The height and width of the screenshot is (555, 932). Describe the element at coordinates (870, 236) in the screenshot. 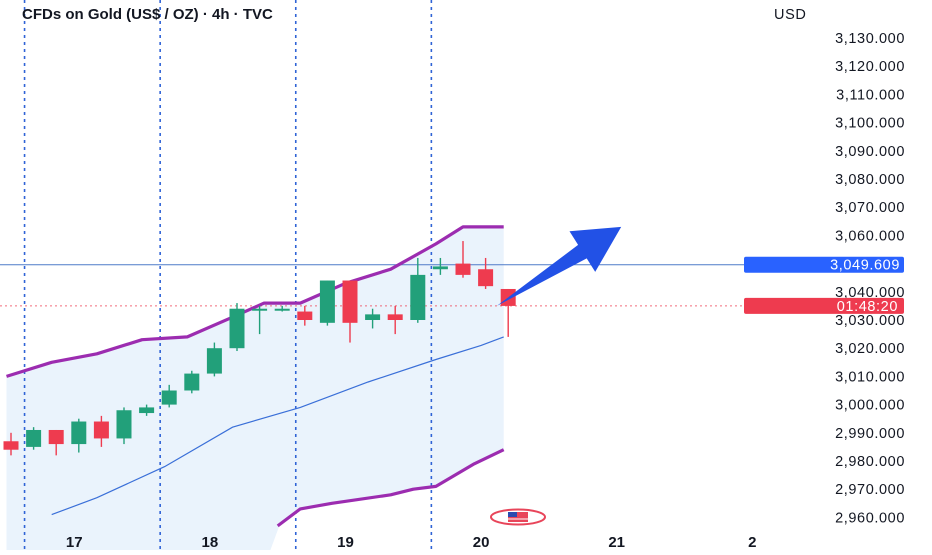

I see `price-tick-label: 3,060.000` at that location.